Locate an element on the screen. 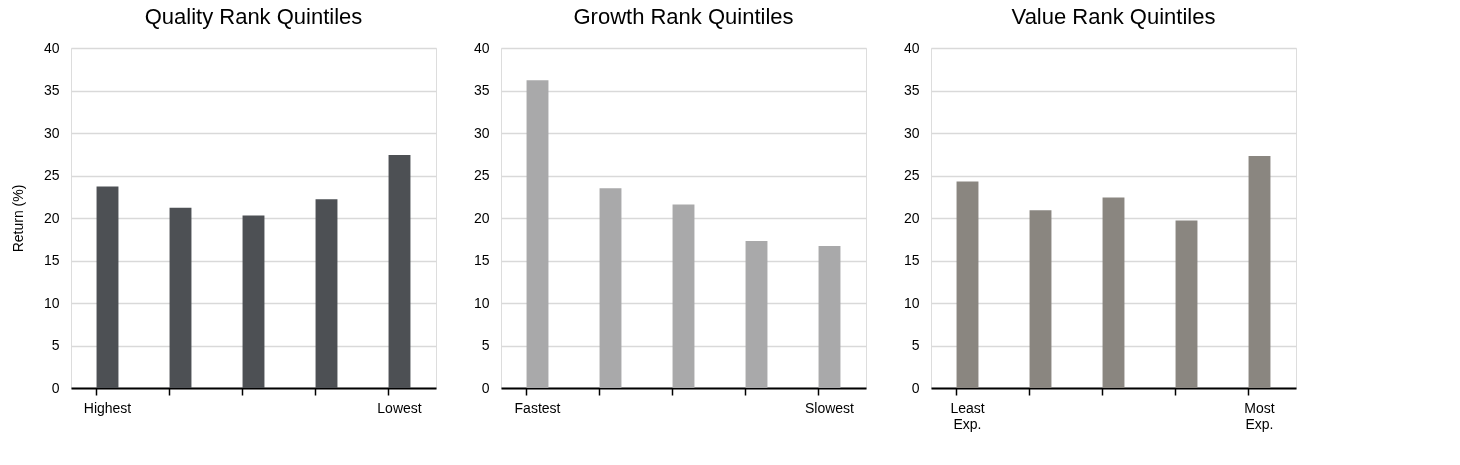  x-tick-label: Slowest is located at coordinates (829, 407).